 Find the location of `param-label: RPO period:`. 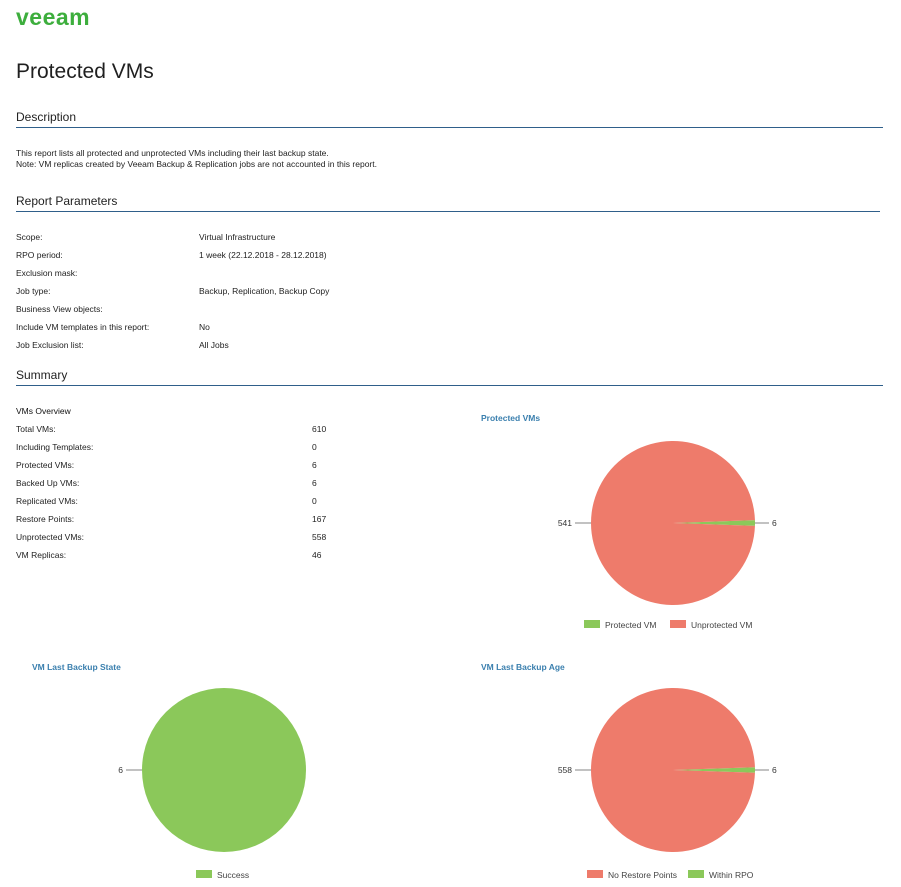

param-label: RPO period: is located at coordinates (39, 255).